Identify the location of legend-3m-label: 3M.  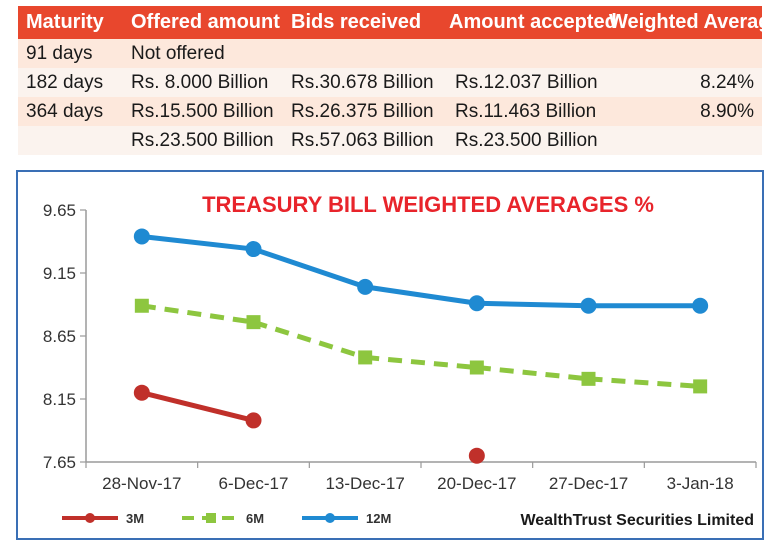
(135, 518).